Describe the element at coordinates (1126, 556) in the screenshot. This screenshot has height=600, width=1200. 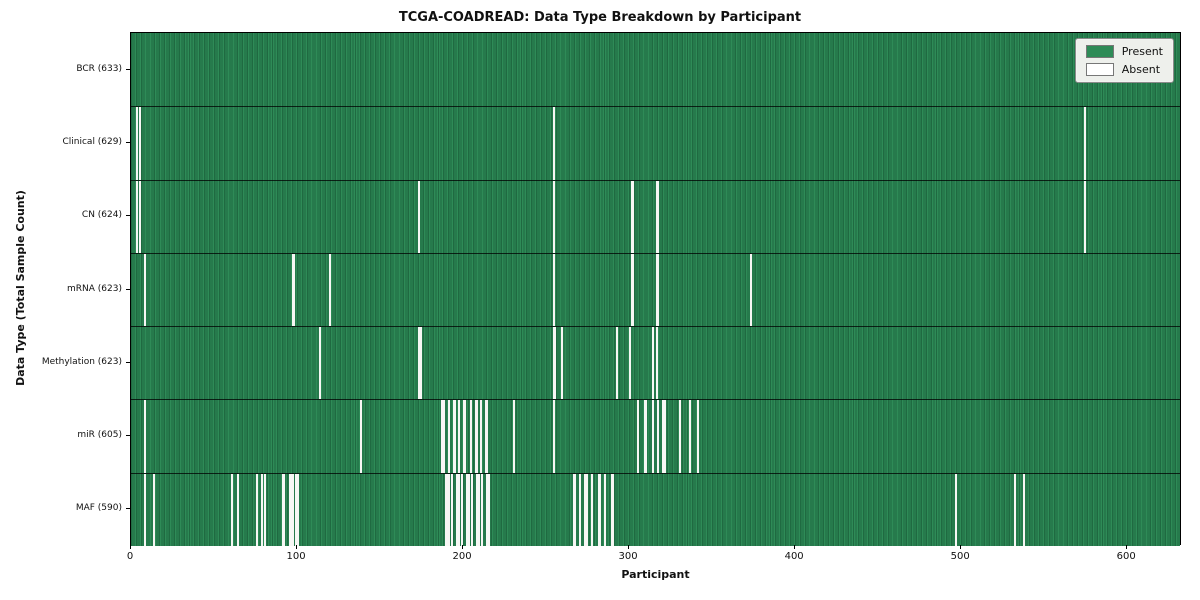
I see `x-tick-label: 600` at that location.